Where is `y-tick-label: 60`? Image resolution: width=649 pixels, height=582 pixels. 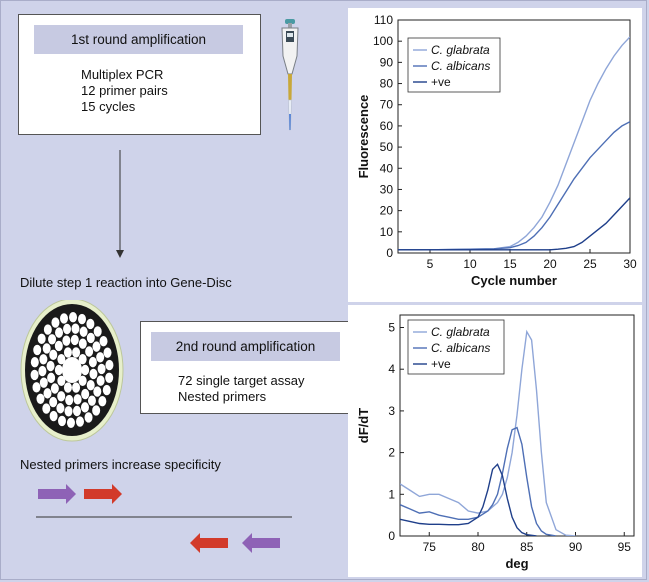
y-tick-label: 60 is located at coordinates (387, 126).